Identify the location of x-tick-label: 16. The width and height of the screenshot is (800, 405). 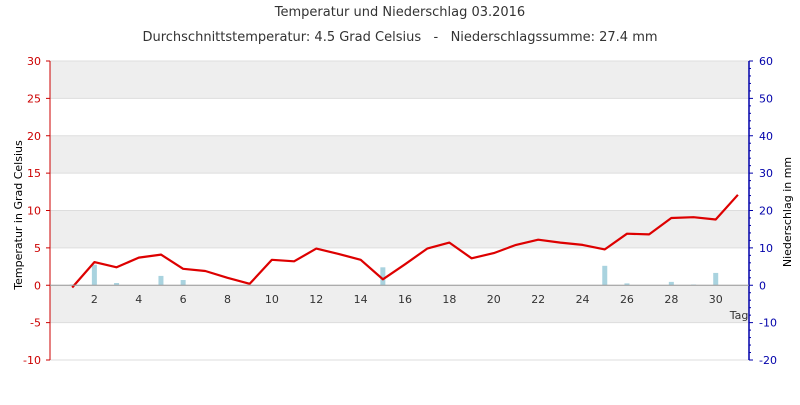
(405, 299).